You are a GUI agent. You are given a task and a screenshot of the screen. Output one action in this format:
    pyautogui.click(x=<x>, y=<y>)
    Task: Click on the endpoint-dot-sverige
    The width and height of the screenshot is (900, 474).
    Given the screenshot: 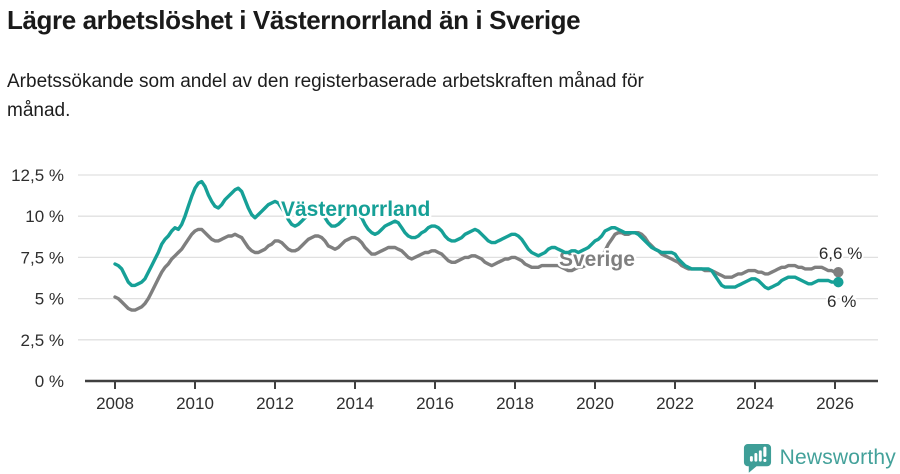 What is the action you would take?
    pyautogui.click(x=838, y=272)
    